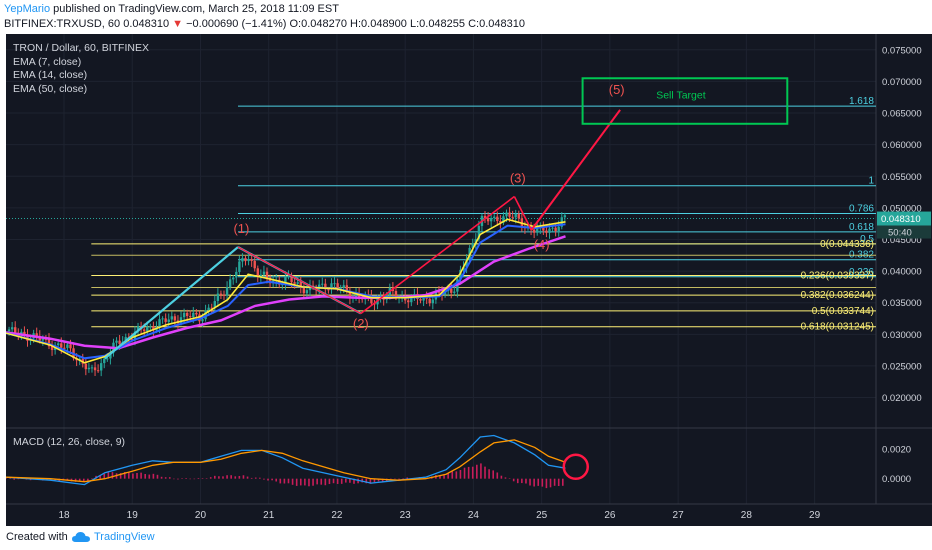 Image resolution: width=932 pixels, height=550 pixels. What do you see at coordinates (81, 537) in the screenshot?
I see `tradingview-cloud-icon` at bounding box center [81, 537].